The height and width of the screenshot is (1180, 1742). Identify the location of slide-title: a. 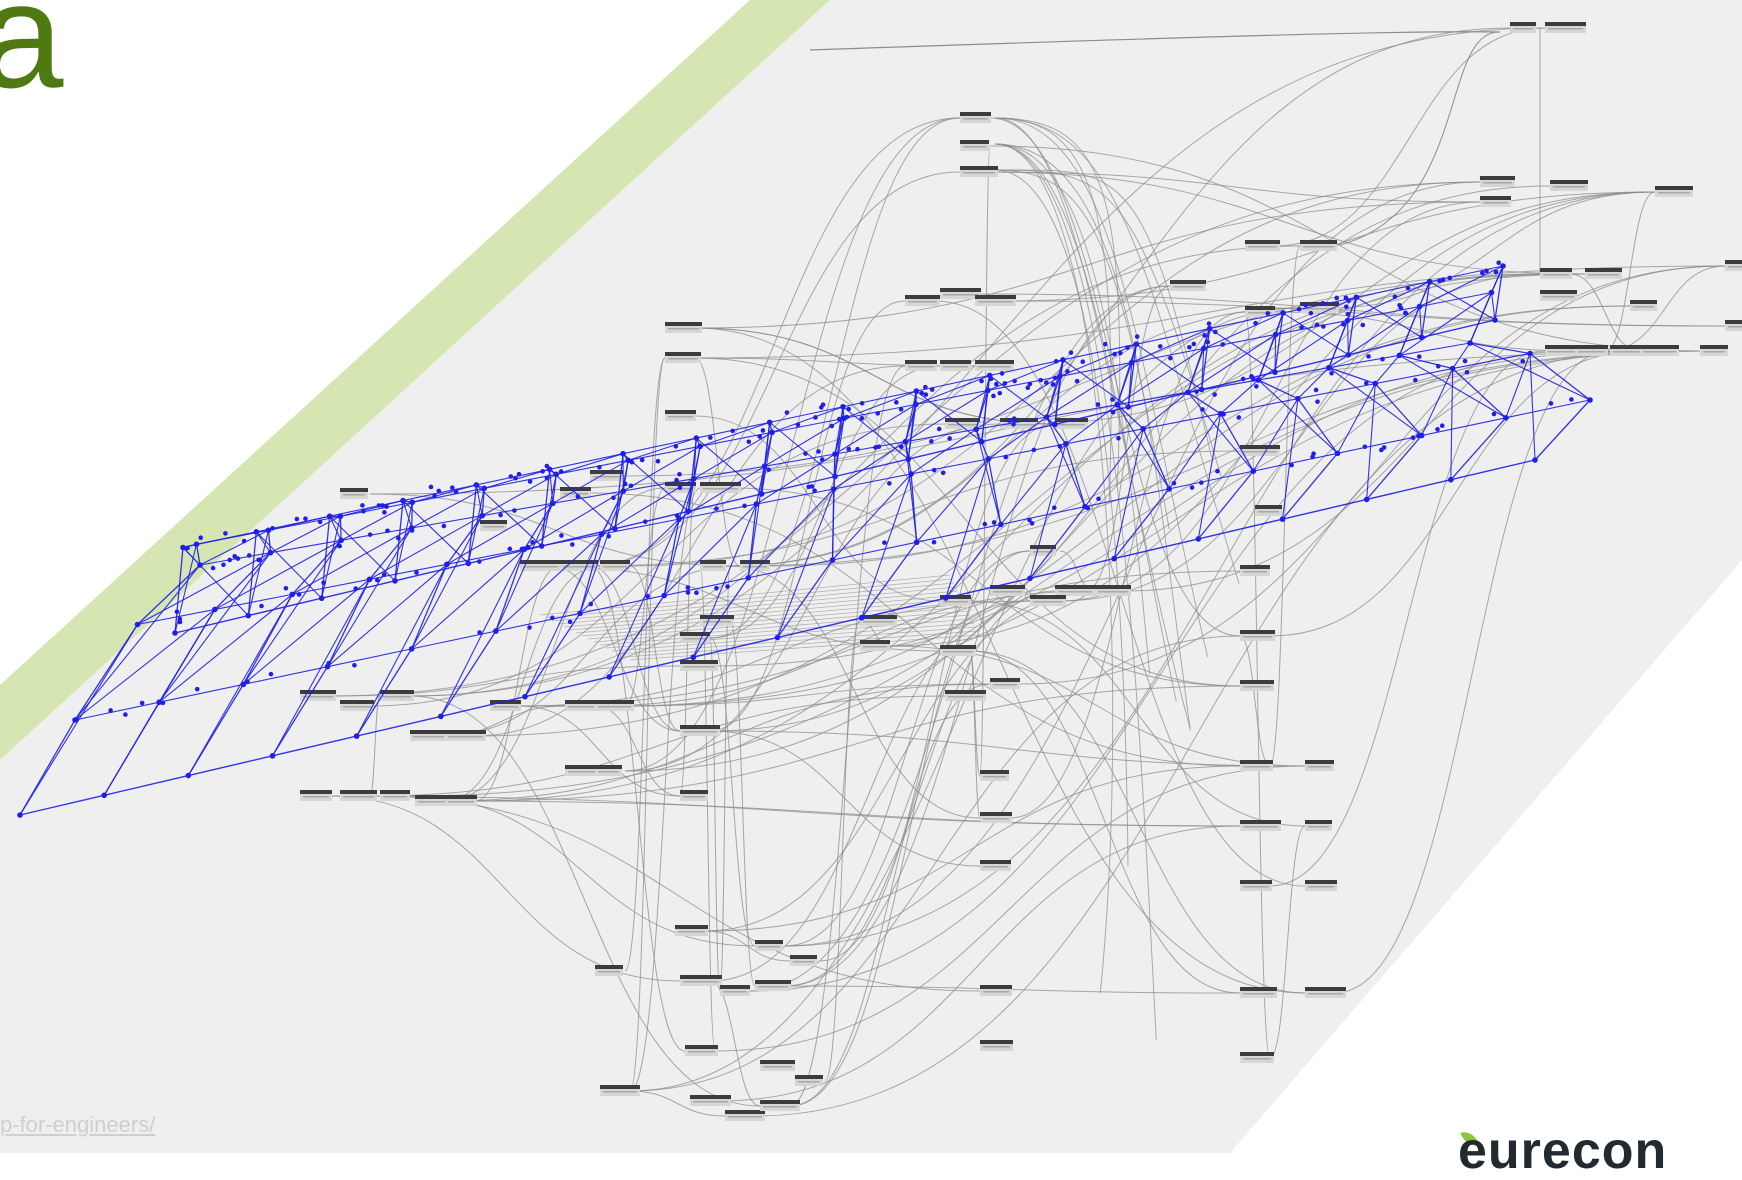
(31, 55).